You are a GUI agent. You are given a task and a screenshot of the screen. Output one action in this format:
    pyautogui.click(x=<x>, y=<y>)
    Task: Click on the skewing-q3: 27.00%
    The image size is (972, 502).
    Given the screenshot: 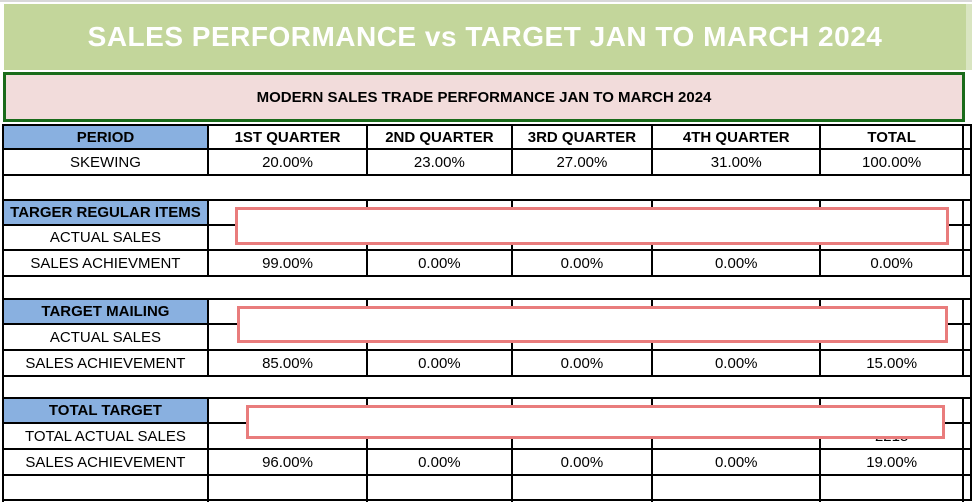 What is the action you would take?
    pyautogui.click(x=582, y=162)
    